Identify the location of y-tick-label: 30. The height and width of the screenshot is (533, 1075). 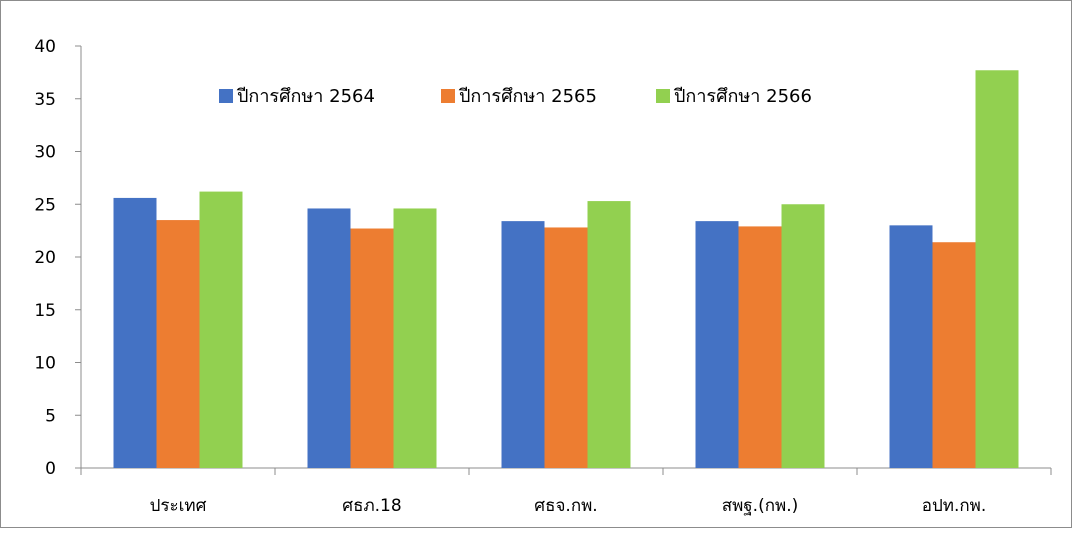
(45, 153).